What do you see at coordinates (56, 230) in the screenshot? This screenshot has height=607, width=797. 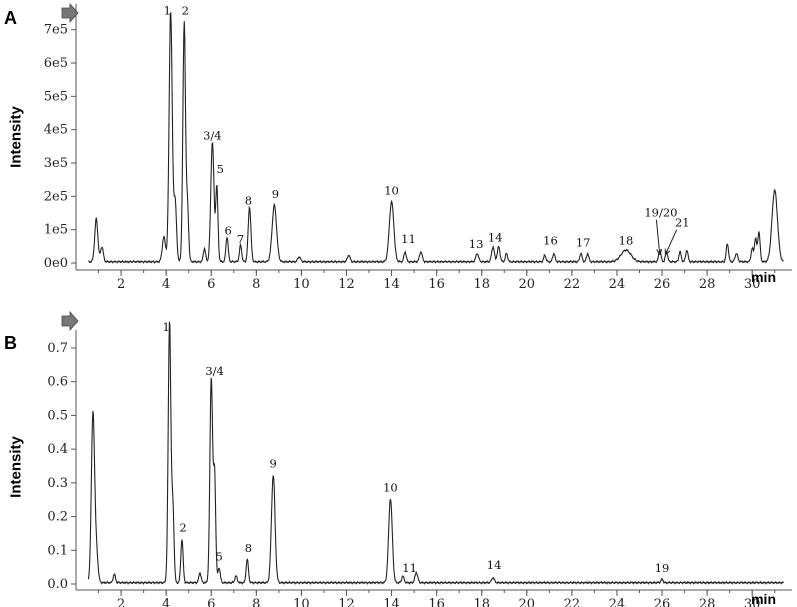 I see `y-tick-label: 1e5` at bounding box center [56, 230].